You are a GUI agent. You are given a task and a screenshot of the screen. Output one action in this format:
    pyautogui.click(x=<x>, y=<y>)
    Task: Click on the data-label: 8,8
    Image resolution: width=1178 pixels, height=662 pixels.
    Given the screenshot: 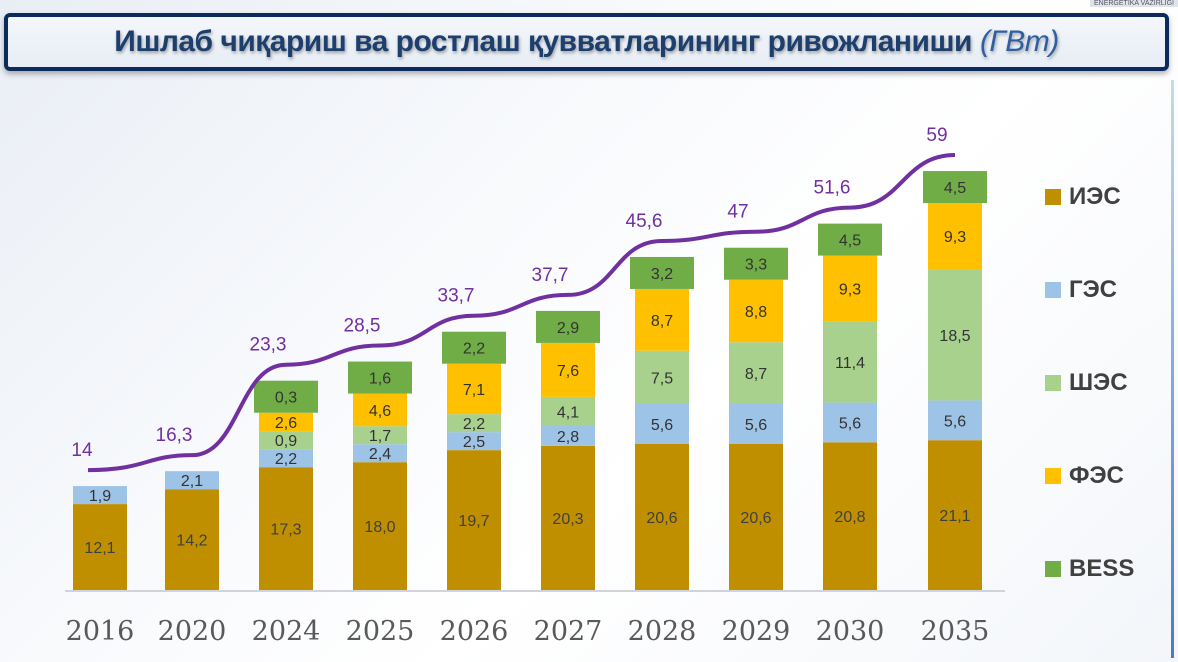 What is the action you would take?
    pyautogui.click(x=756, y=312)
    